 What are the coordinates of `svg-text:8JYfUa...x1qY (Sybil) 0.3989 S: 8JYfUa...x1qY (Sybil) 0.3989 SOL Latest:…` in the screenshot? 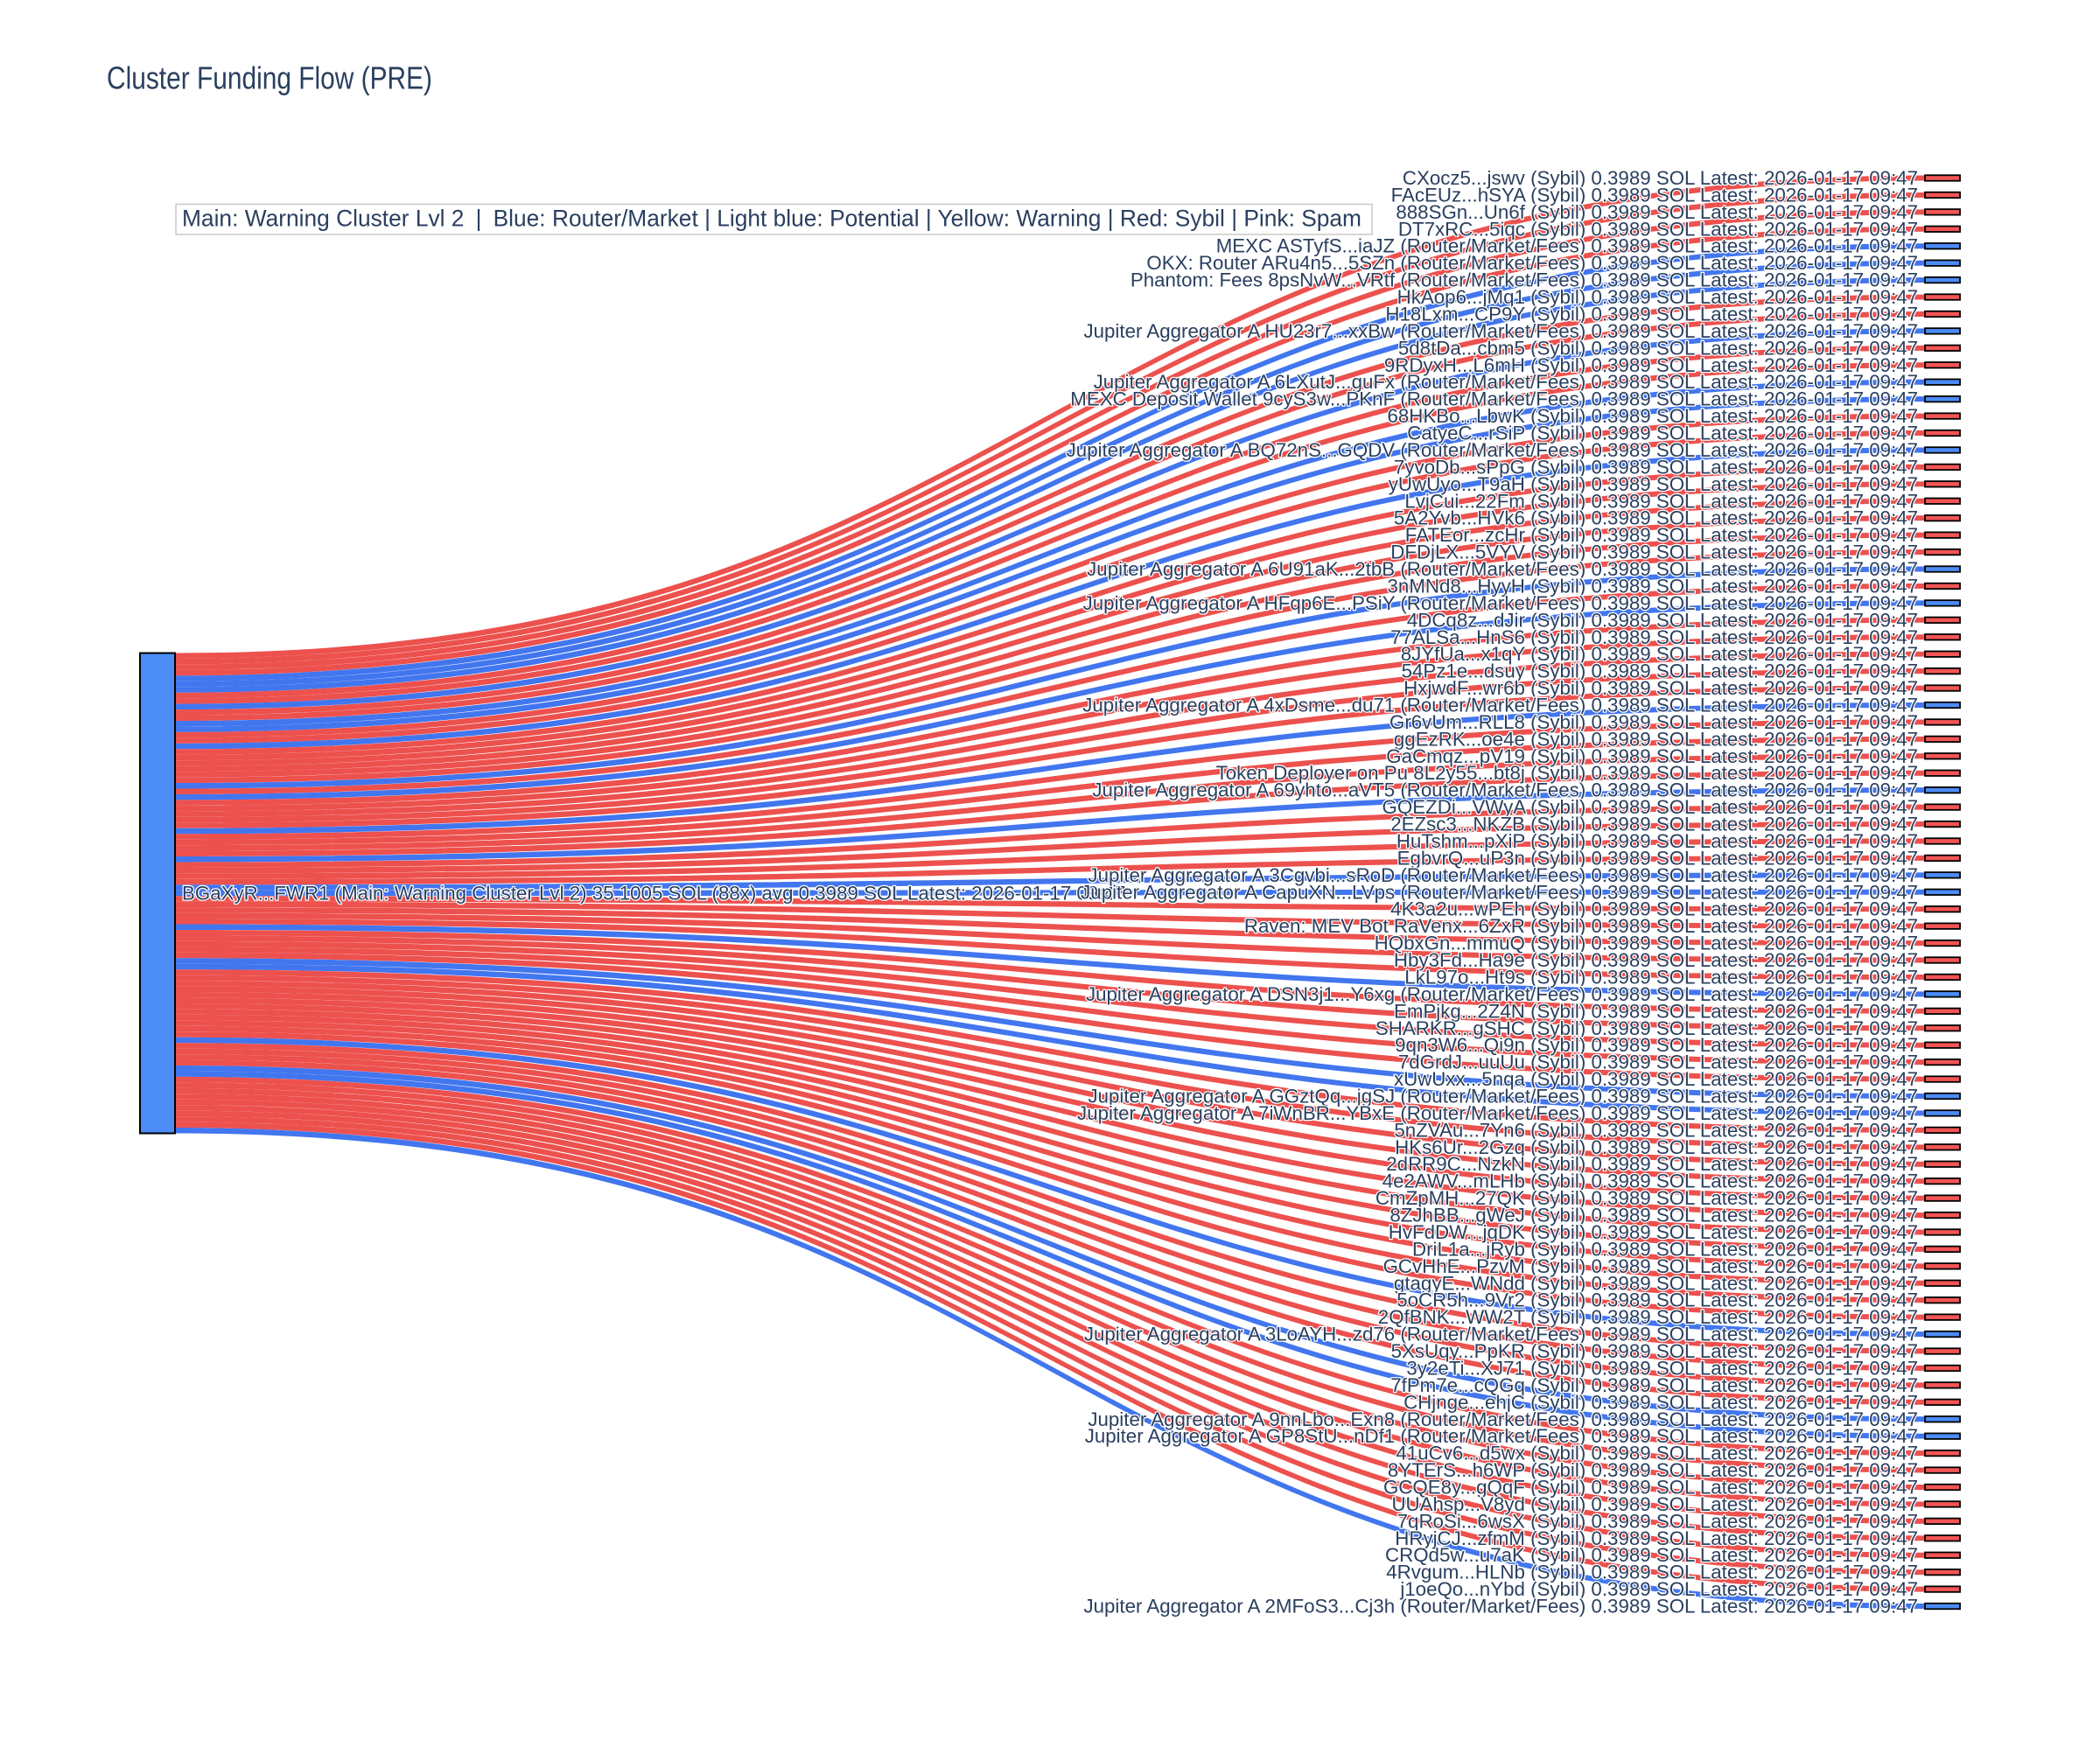 It's located at (1659, 654).